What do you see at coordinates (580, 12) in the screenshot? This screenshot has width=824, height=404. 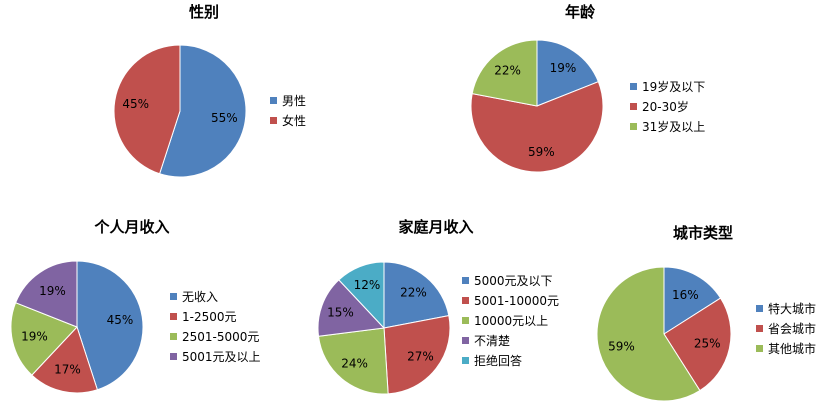 I see `chart-title: 年龄` at bounding box center [580, 12].